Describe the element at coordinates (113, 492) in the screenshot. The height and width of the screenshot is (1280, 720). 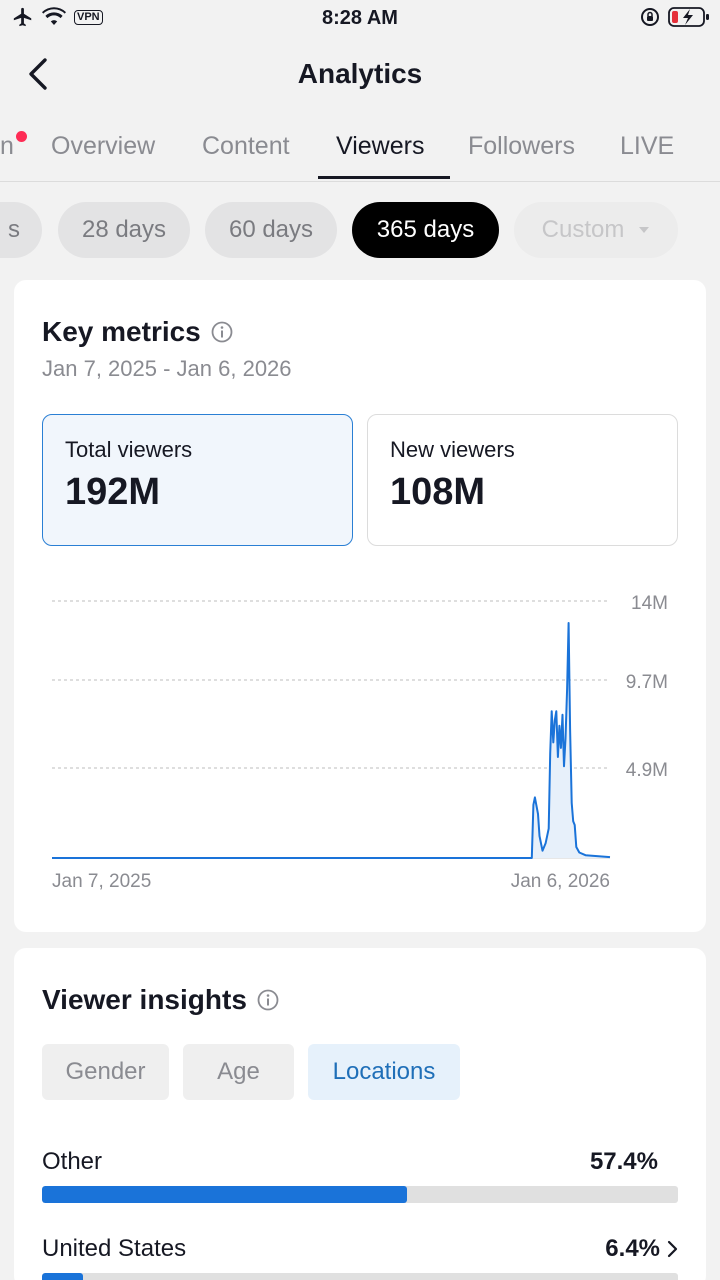
I see `metric-value: 192M` at that location.